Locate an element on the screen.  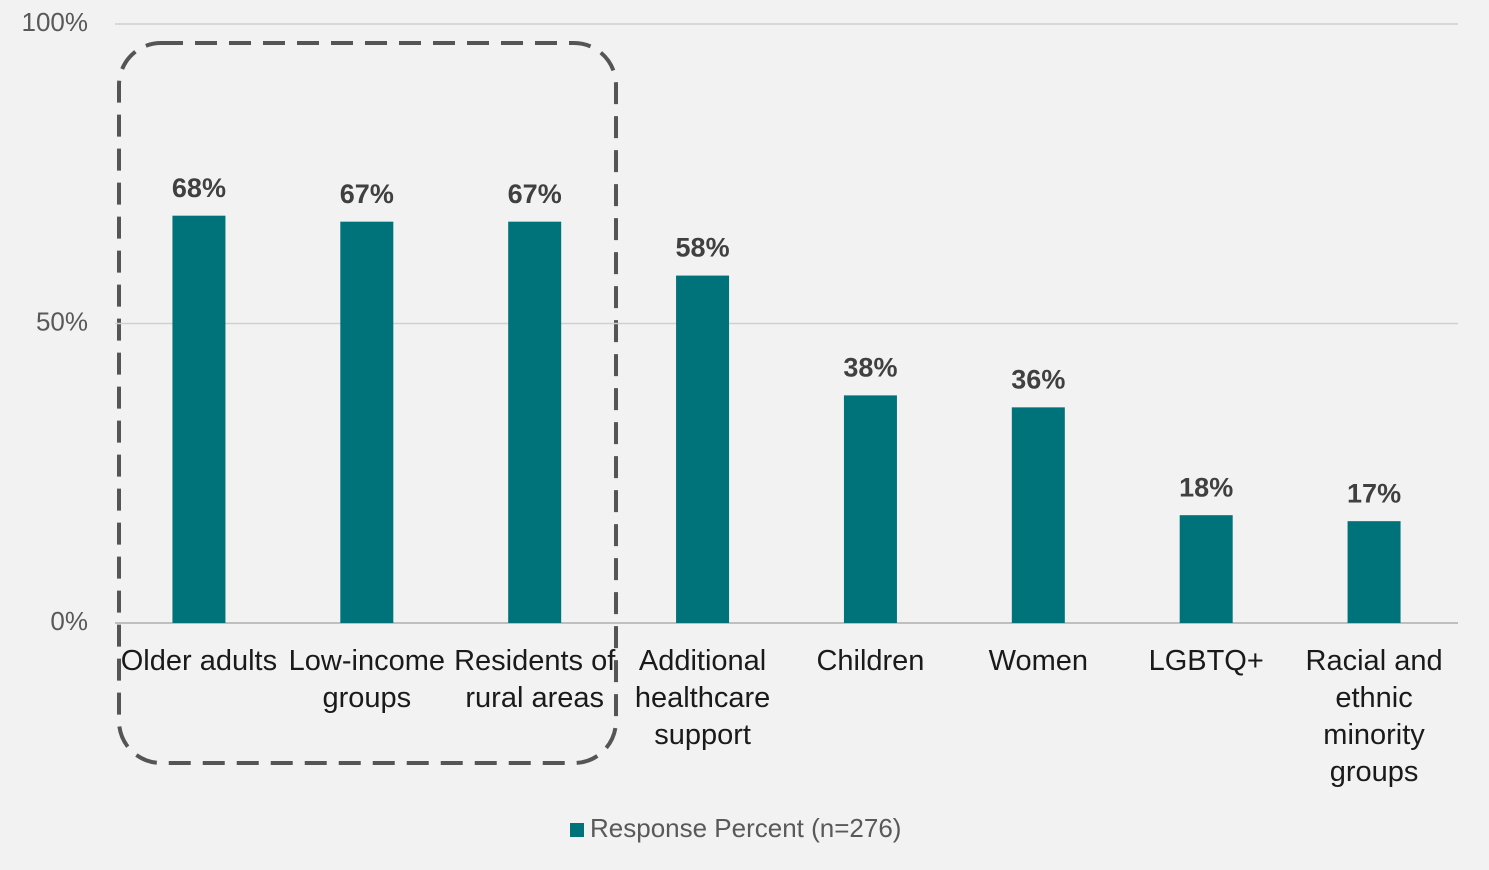
legend-label: Response Percent (n=276) is located at coordinates (745, 828).